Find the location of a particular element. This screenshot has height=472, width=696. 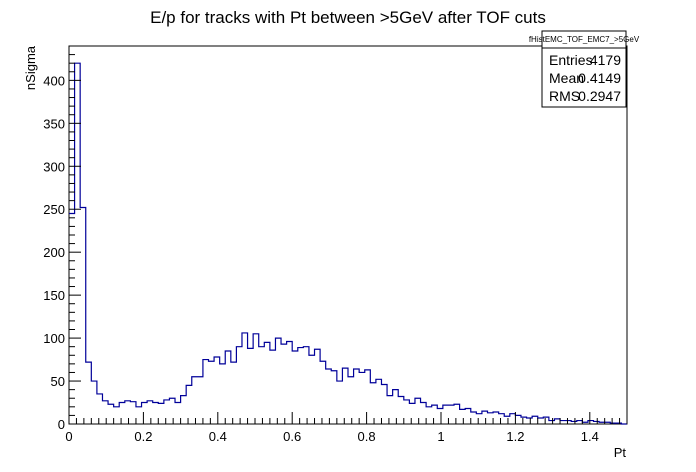

y-axis-label: nSigma is located at coordinates (30, 67).